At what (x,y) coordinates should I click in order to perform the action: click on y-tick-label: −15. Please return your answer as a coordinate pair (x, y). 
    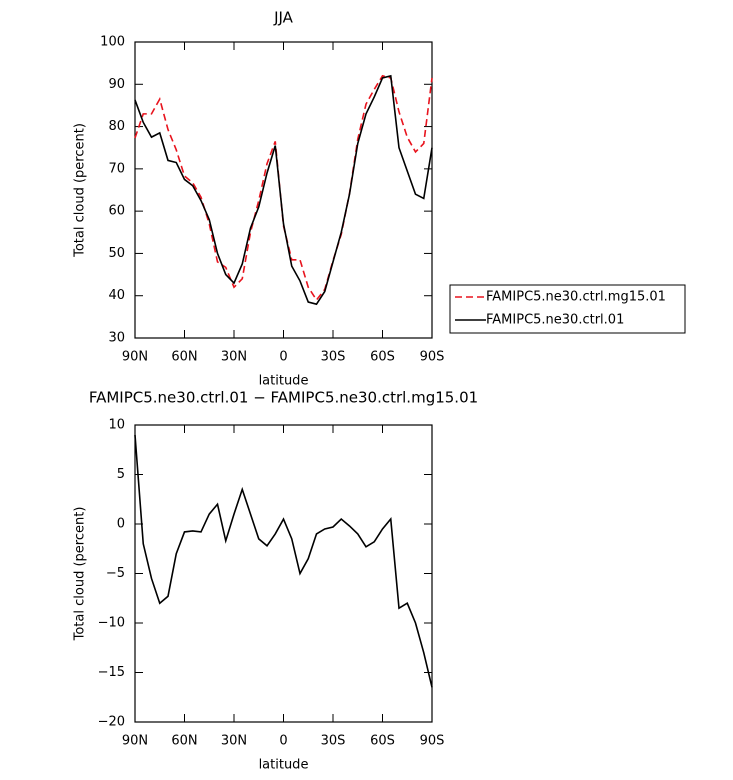
    Looking at the image, I should click on (111, 672).